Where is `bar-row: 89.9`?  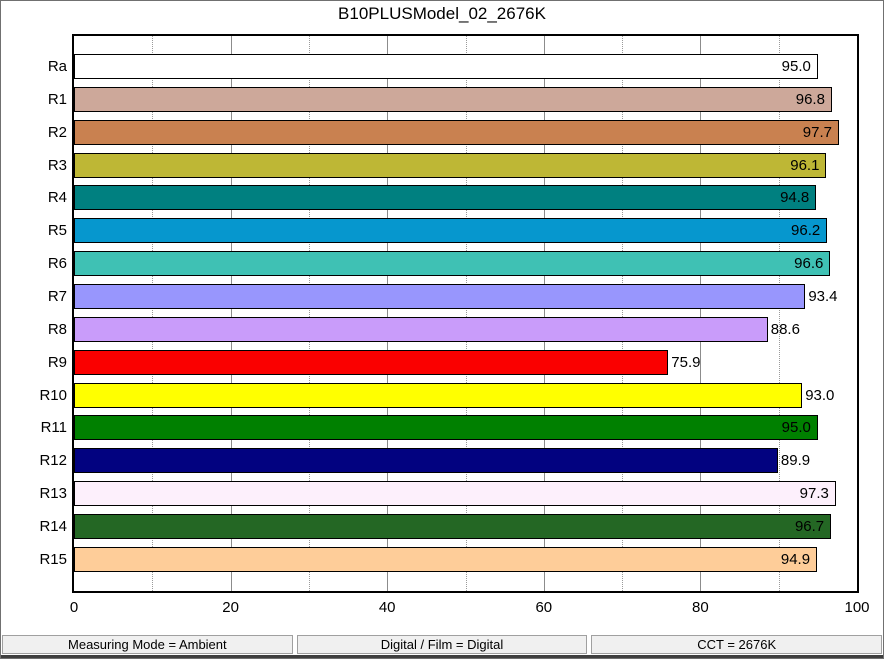 bar-row: 89.9 is located at coordinates (465, 464).